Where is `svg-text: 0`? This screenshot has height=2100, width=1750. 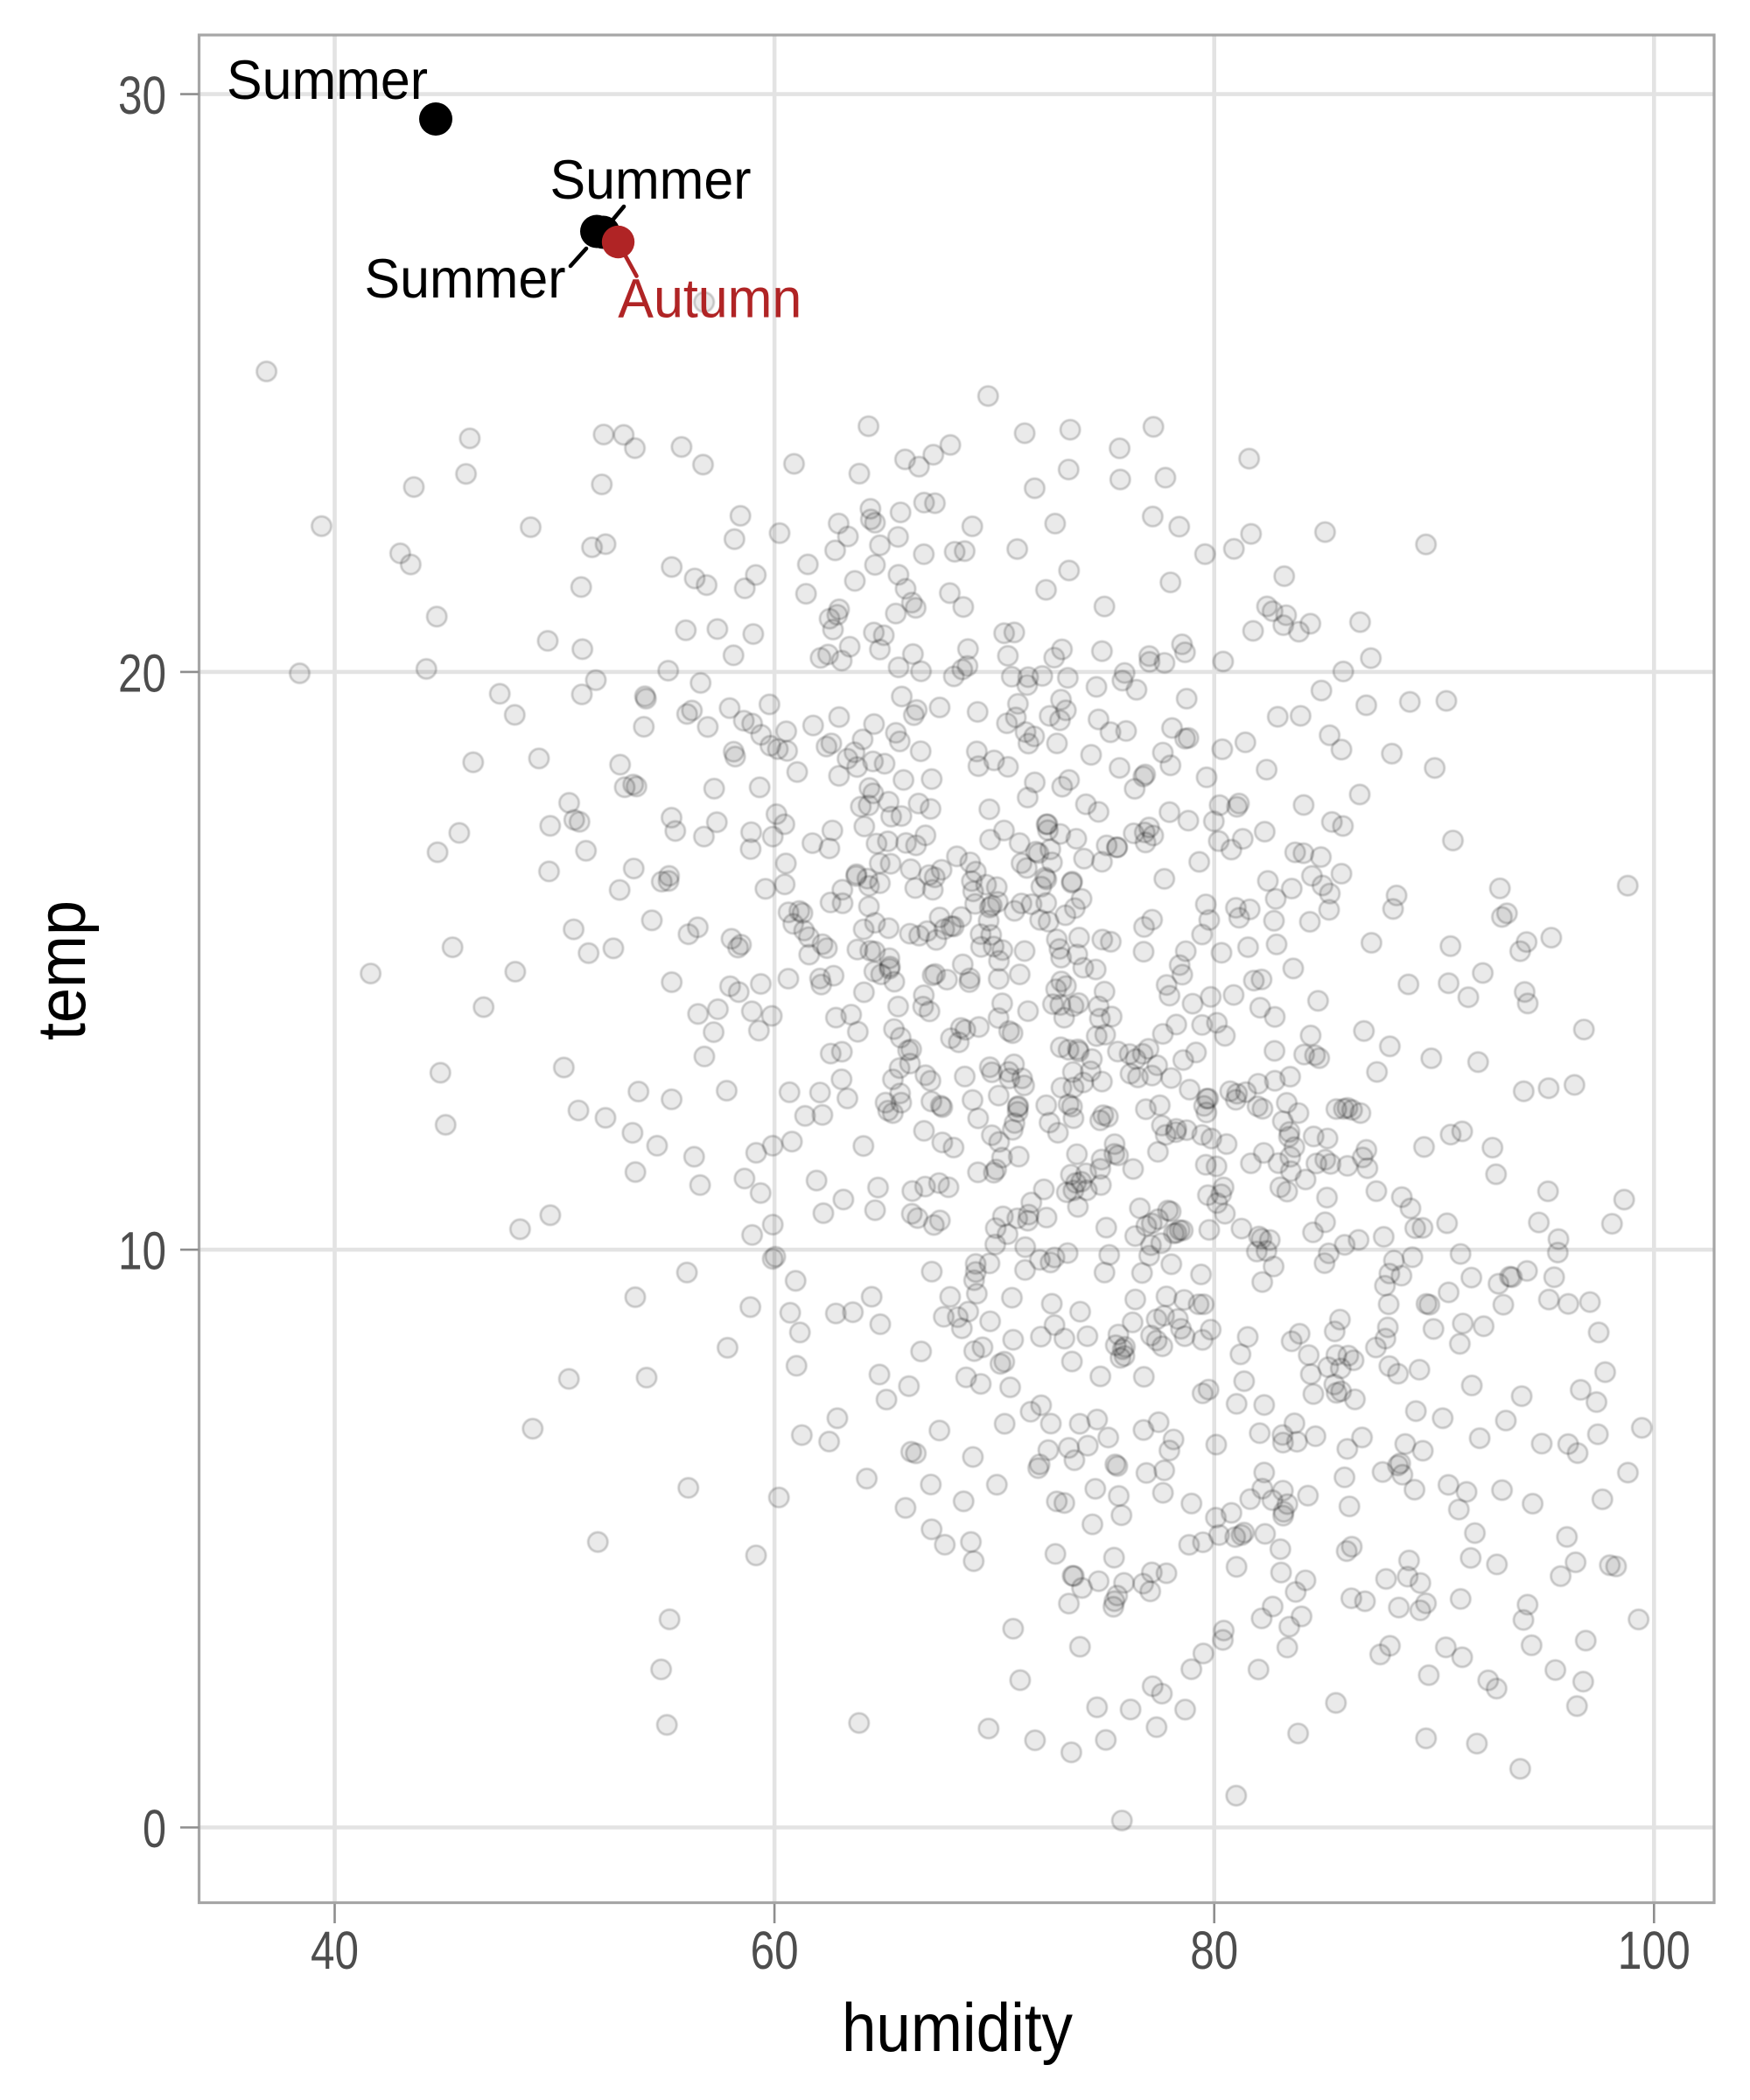 svg-text: 0 is located at coordinates (154, 1828).